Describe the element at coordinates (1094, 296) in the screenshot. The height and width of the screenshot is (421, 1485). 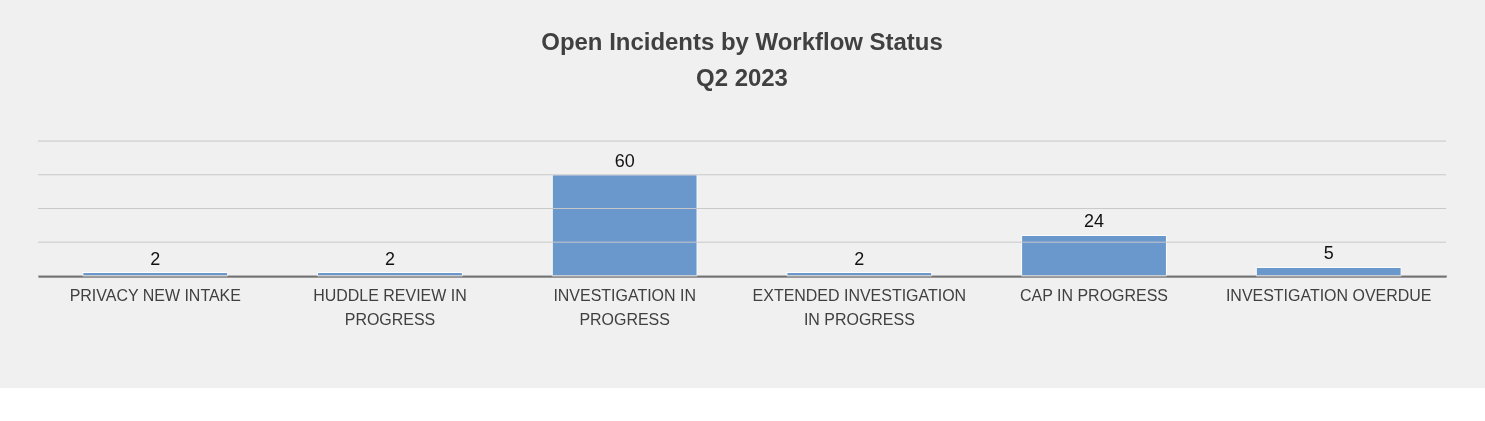
I see `x-tick-label: CAP IN PROGRESS` at that location.